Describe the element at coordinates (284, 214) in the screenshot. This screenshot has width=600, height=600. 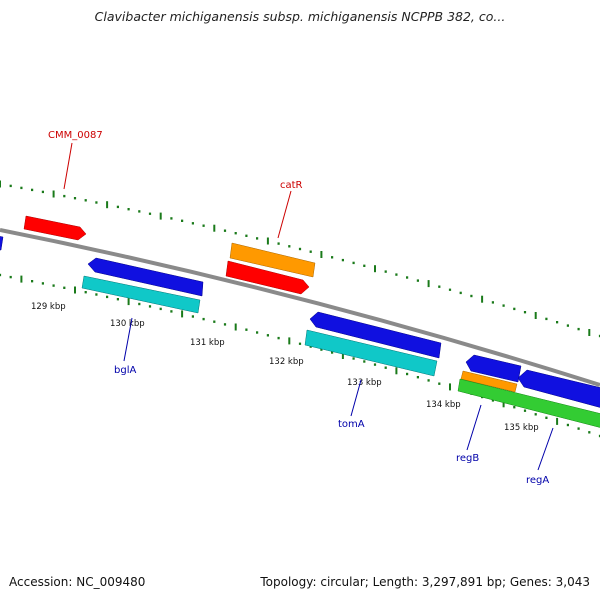
I see `leader-line-catr` at that location.